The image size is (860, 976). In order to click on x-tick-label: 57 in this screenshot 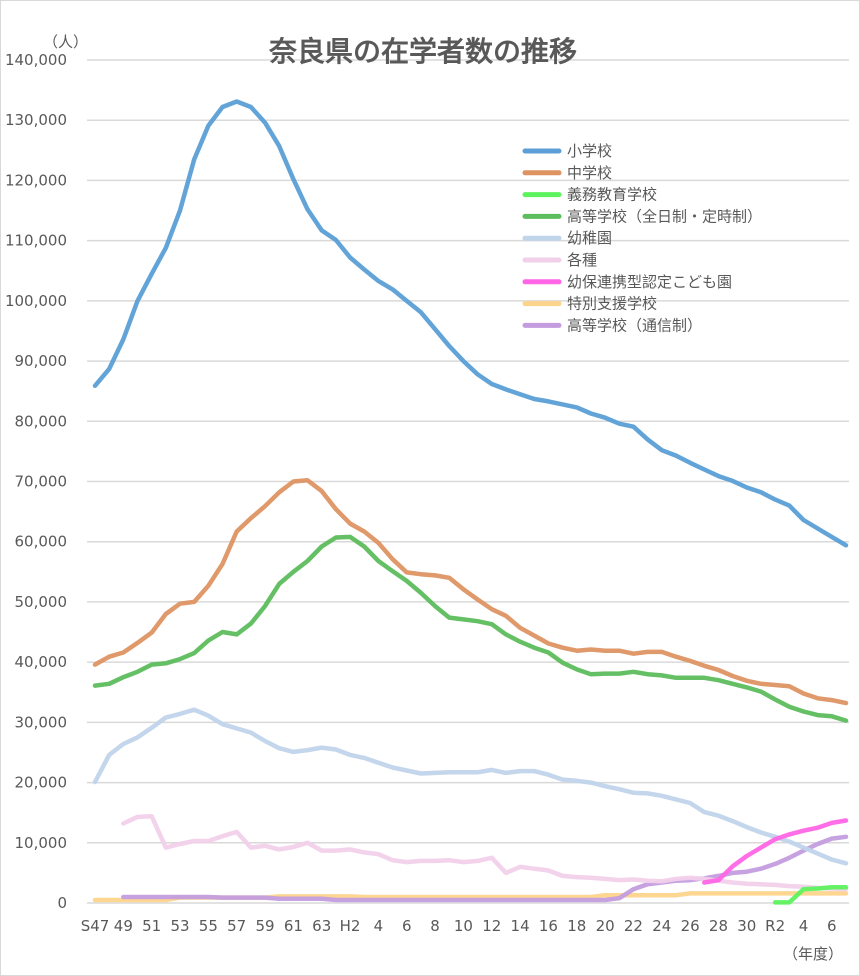, I will do `click(236, 926)`.